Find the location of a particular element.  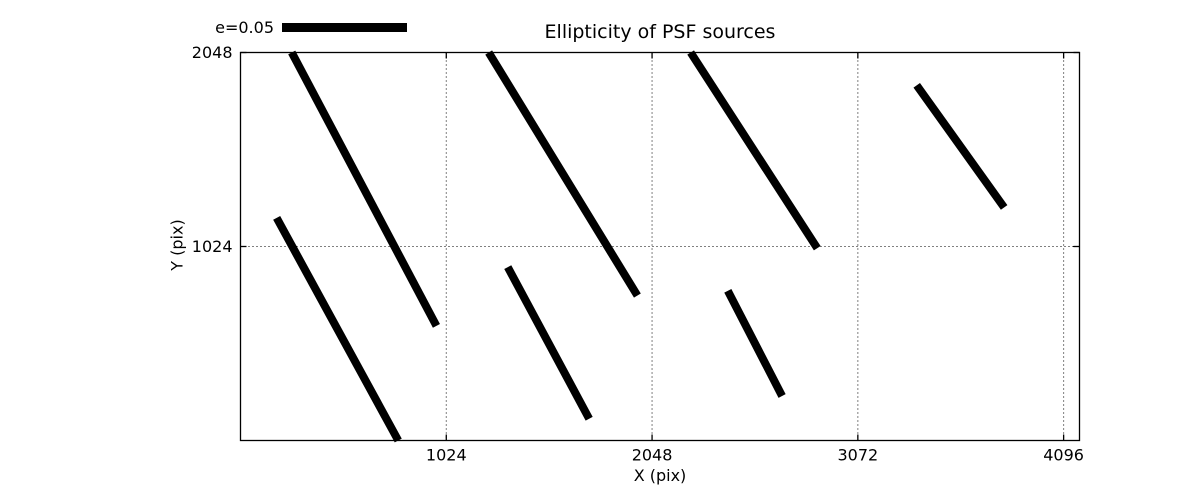

y-axis-label: Y (pix) is located at coordinates (177, 245).